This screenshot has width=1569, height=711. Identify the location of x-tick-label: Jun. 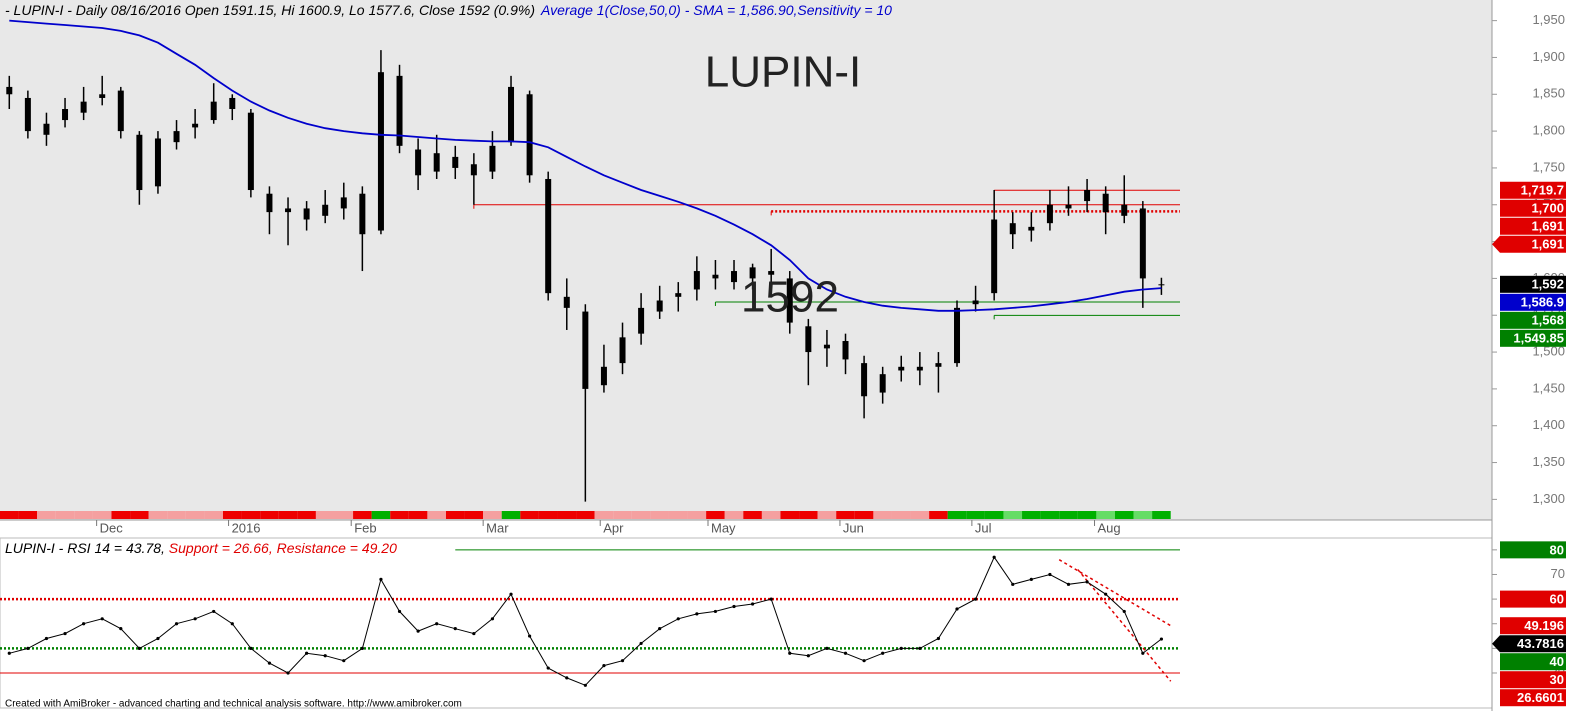
(853, 527).